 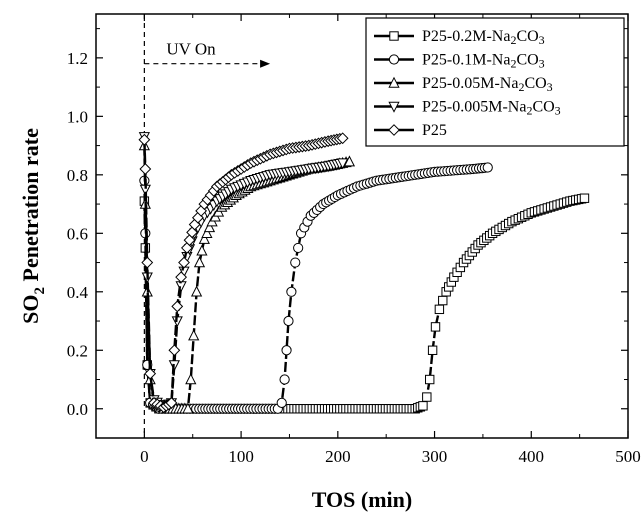 What do you see at coordinates (483, 37) in the screenshot?
I see `legend-label: P25-0.2M-Na2CO3` at bounding box center [483, 37].